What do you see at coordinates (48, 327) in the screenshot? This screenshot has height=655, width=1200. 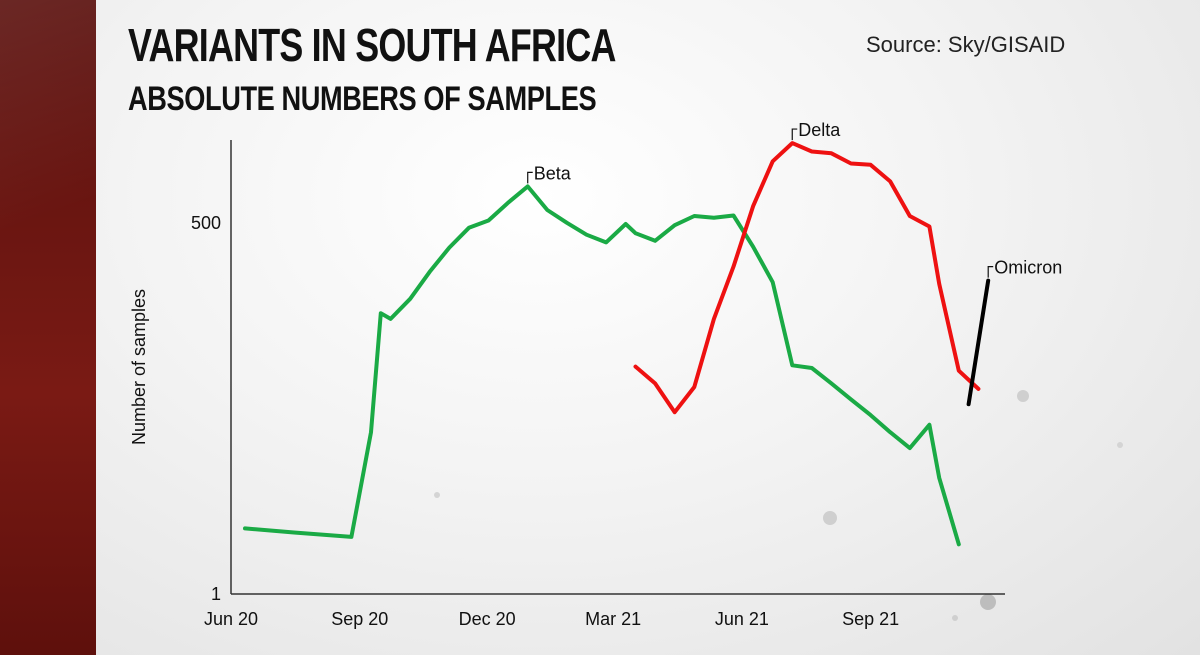 I see `side-band` at bounding box center [48, 327].